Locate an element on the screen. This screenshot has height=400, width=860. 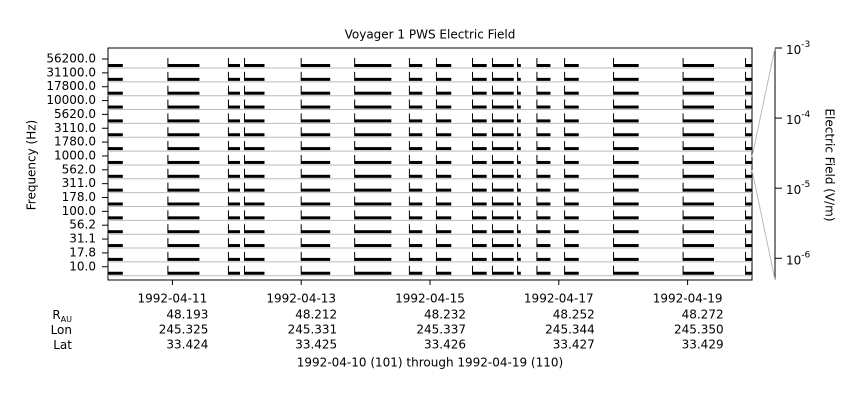
ephemeris-label-text: Lat is located at coordinates (62, 345).